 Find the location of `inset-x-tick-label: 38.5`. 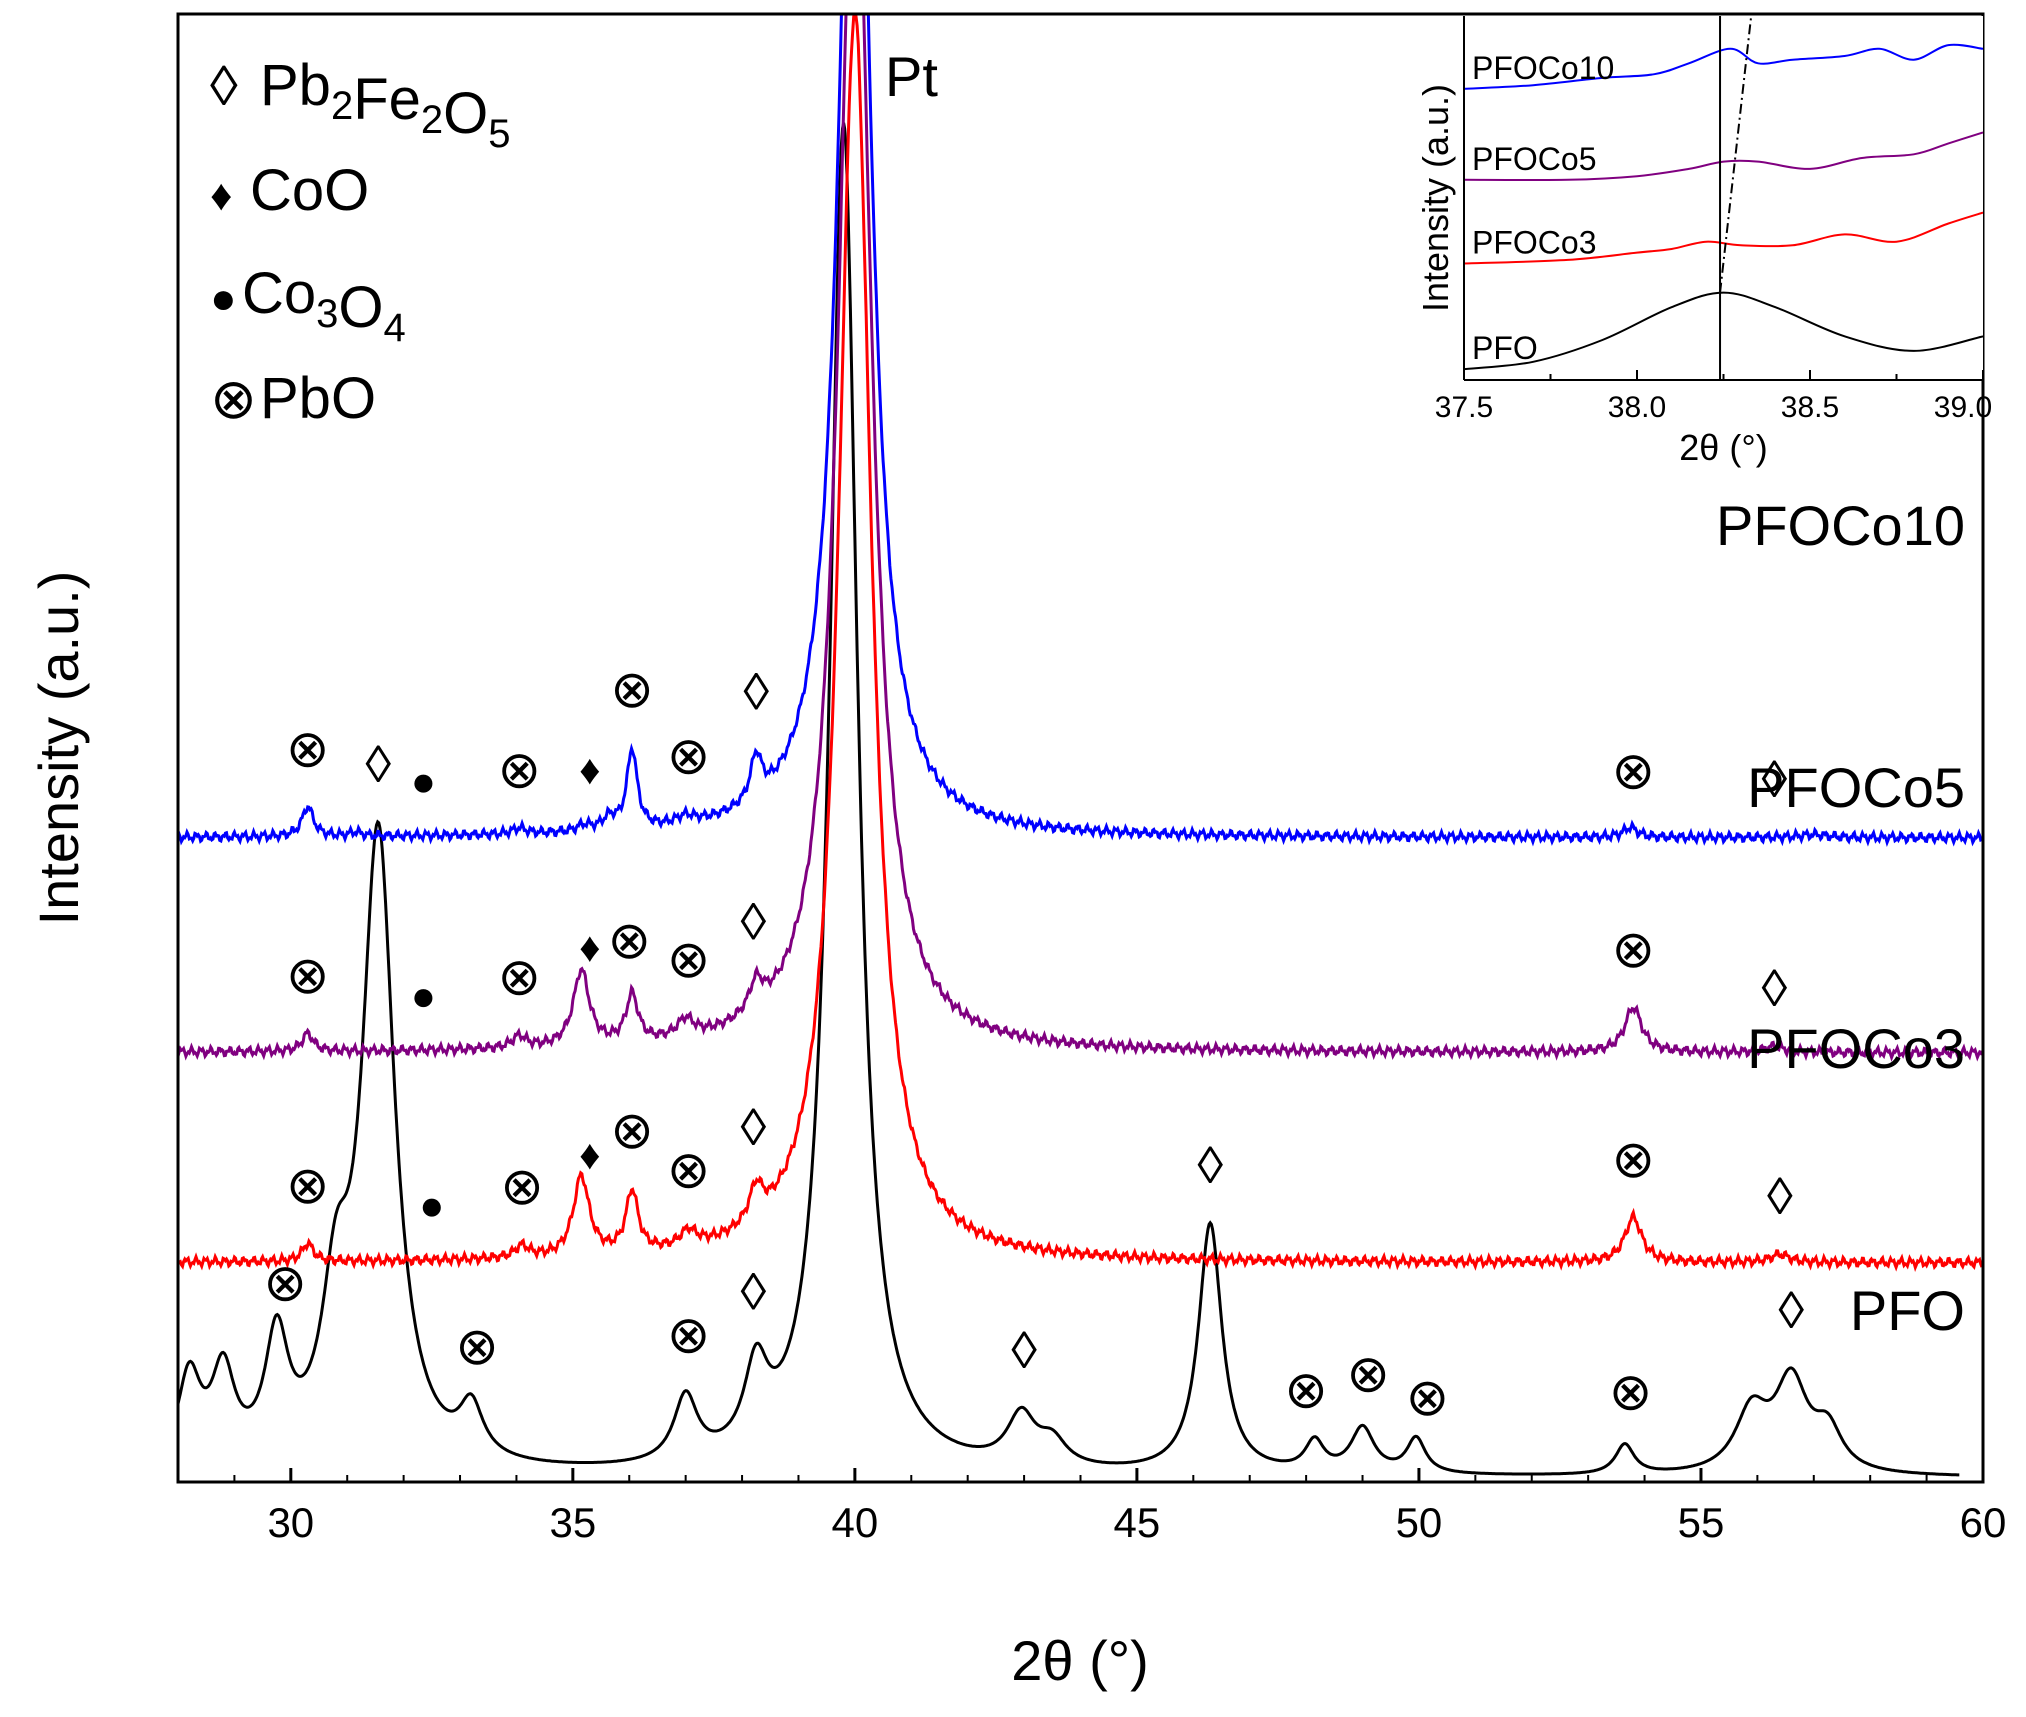

inset-x-tick-label: 38.5 is located at coordinates (1810, 407).